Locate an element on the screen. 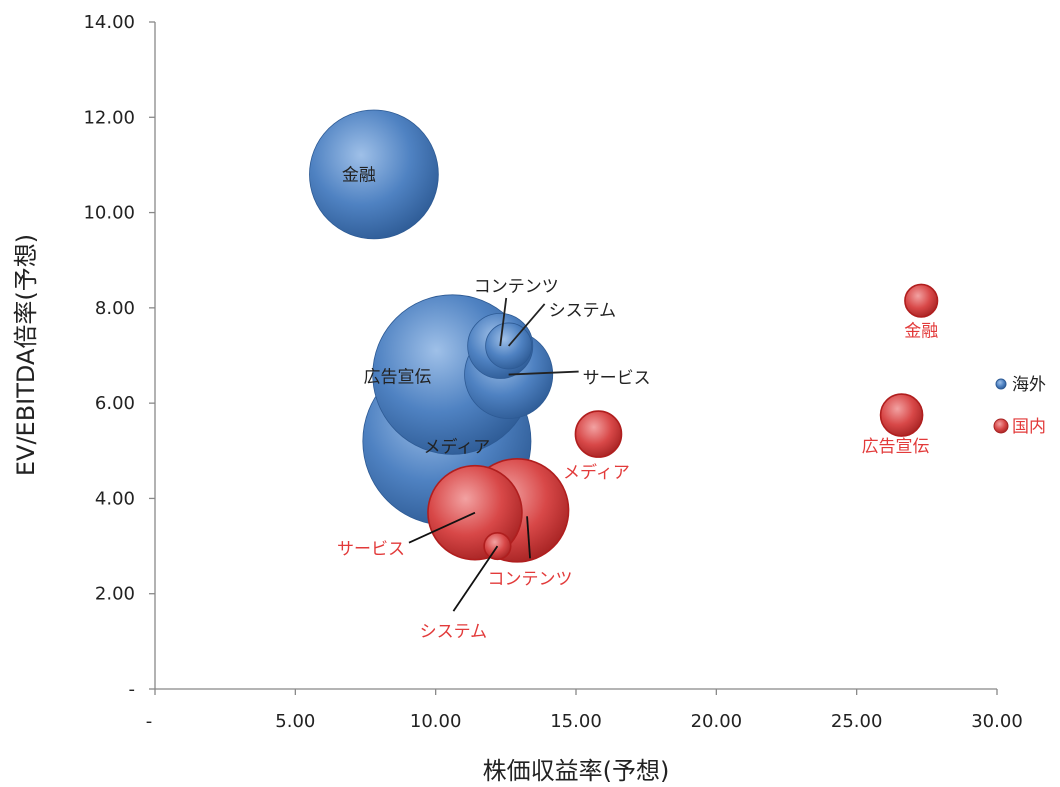 Image resolution: width=1060 pixels, height=787 pixels. y-tick-label: 14.00 is located at coordinates (109, 22).